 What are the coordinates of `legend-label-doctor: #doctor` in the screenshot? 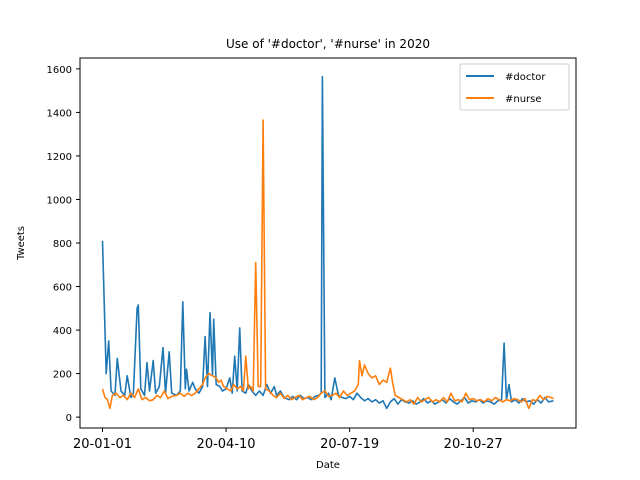 It's located at (525, 77).